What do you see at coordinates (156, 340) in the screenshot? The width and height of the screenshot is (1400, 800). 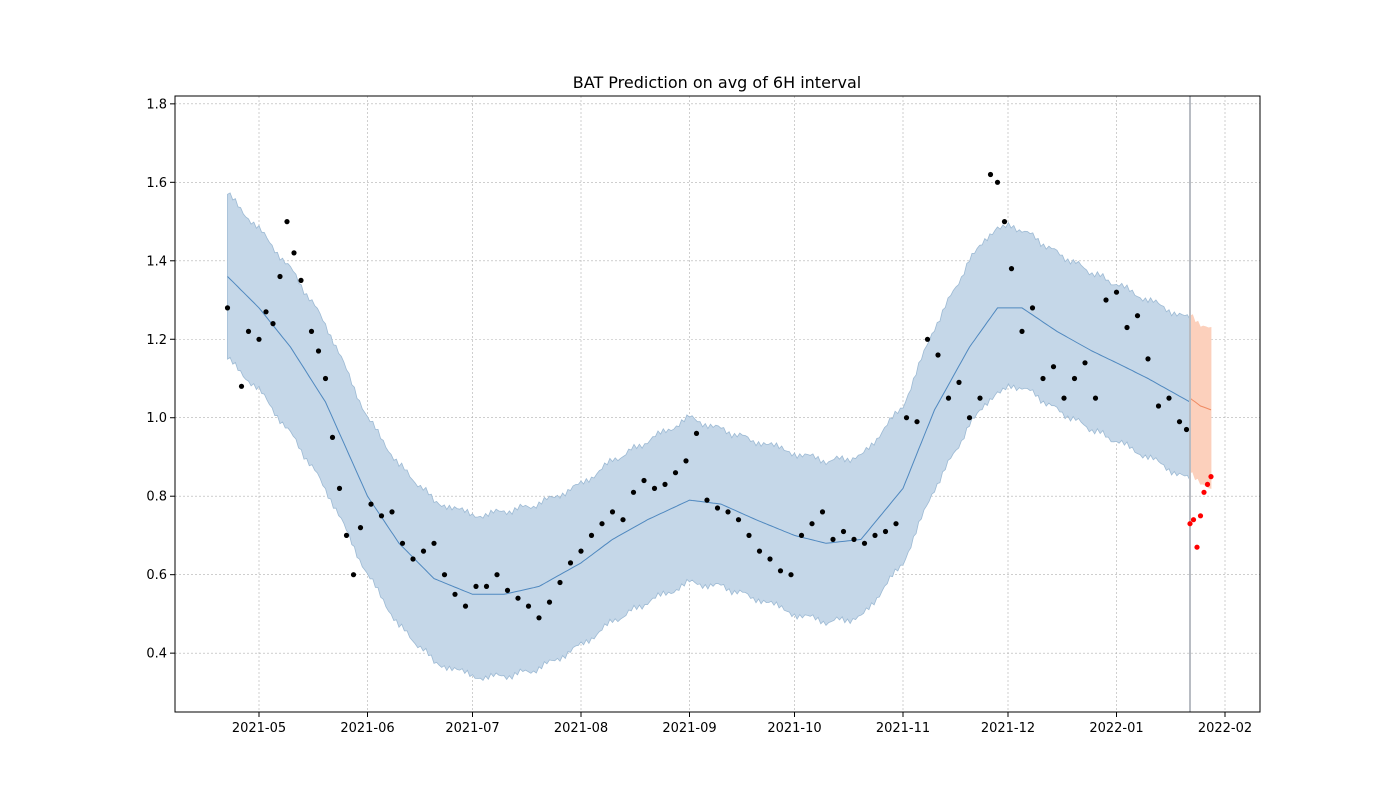 I see `y-tick-label: 1.2` at bounding box center [156, 340].